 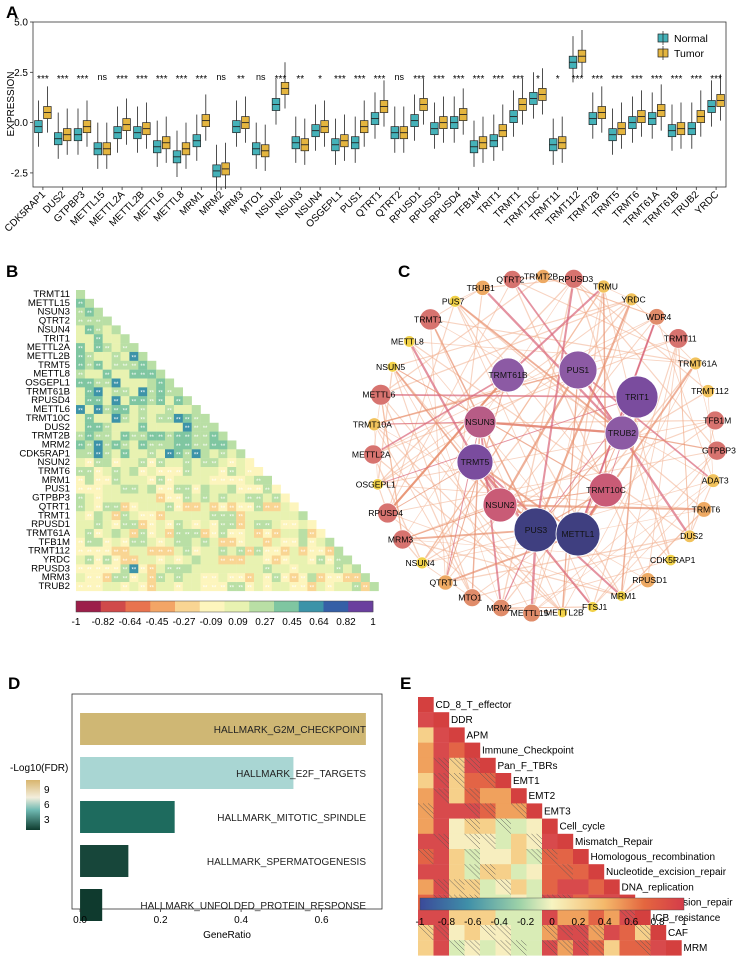 What do you see at coordinates (57, 427) in the screenshot?
I see `row-label: DUS2` at bounding box center [57, 427].